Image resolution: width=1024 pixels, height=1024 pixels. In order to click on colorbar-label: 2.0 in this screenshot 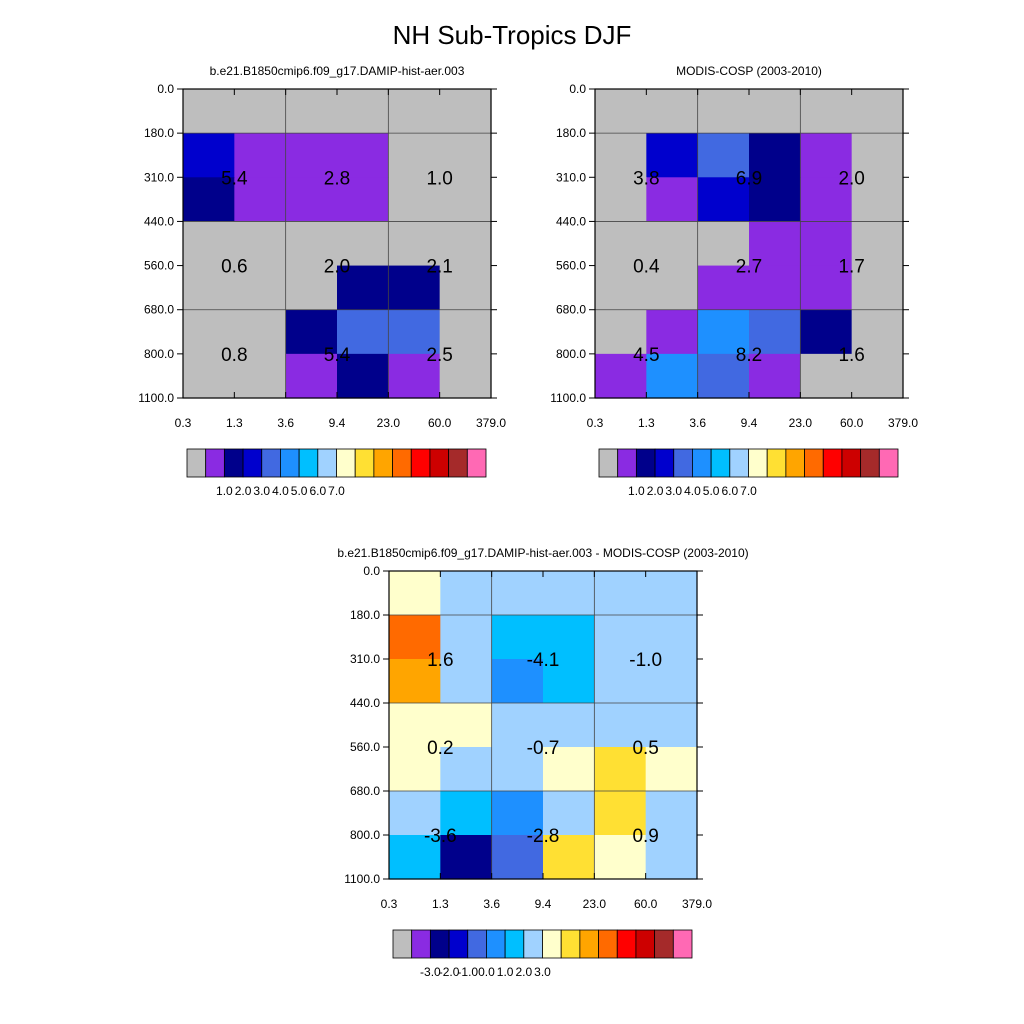, I will do `click(655, 491)`.